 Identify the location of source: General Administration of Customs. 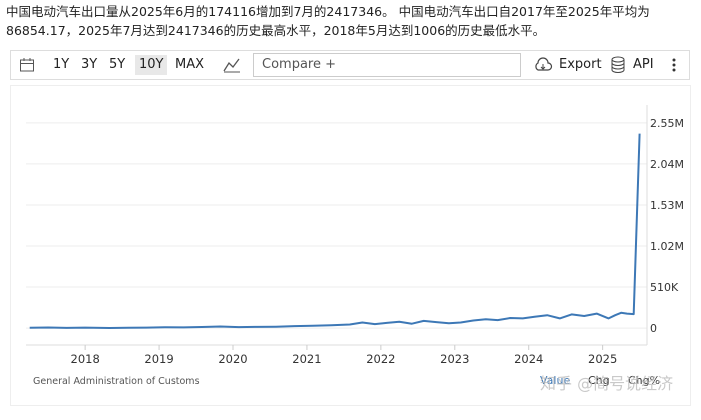
(116, 381).